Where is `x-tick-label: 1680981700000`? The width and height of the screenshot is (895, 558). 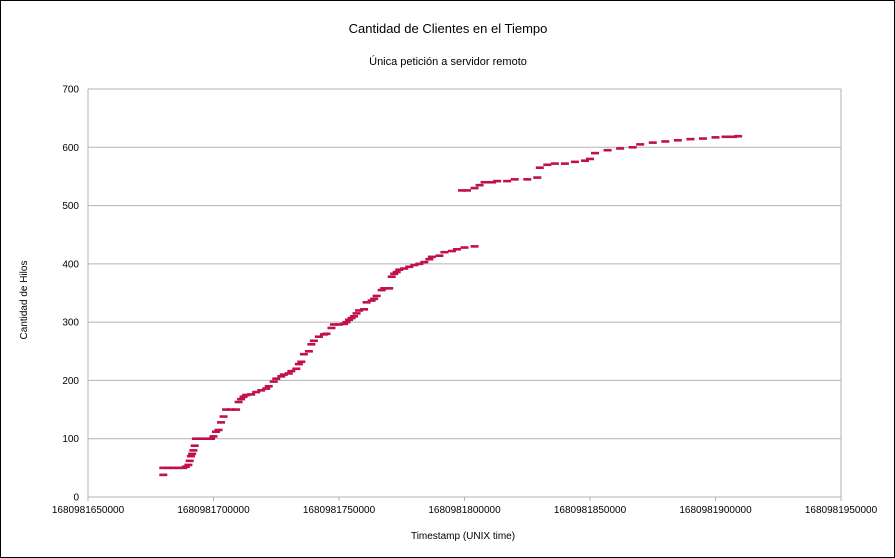
x-tick-label: 1680981700000 is located at coordinates (213, 510).